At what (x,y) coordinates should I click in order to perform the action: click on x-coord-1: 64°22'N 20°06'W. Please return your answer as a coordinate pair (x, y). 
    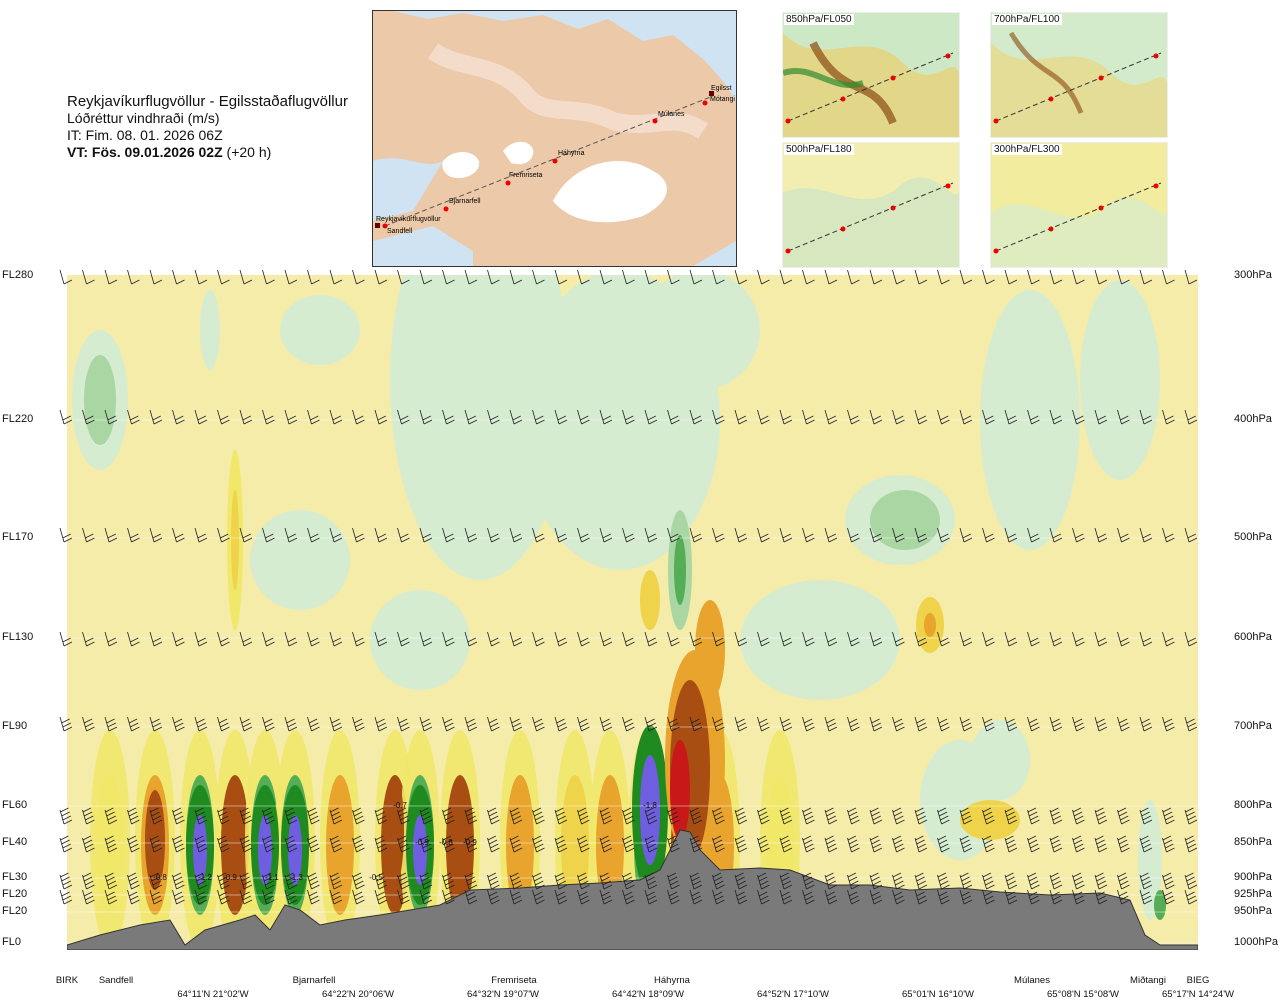
    Looking at the image, I should click on (358, 994).